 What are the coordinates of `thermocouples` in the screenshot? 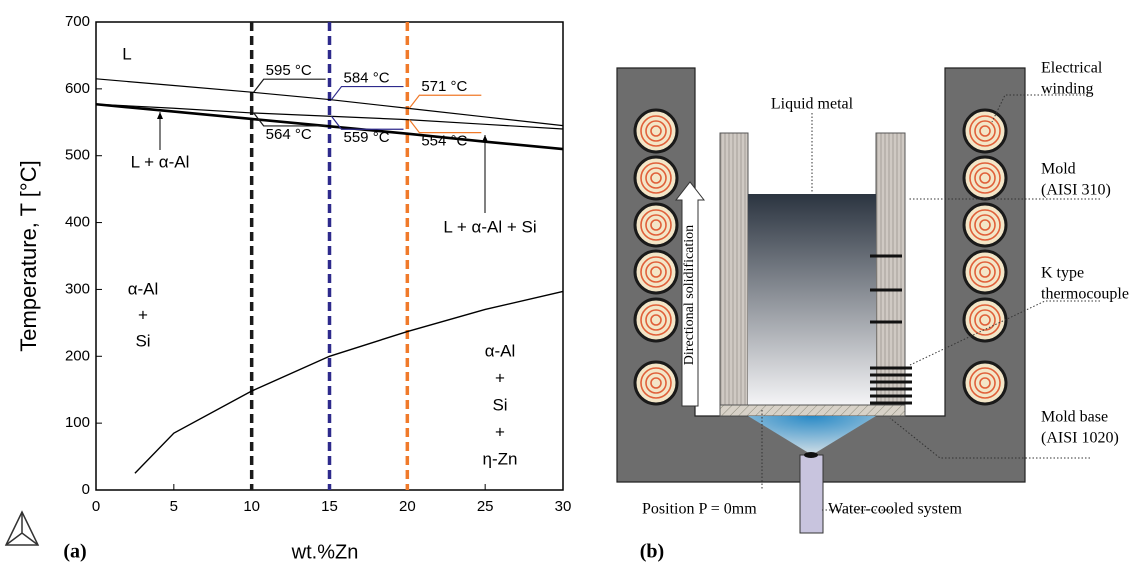 It's located at (891, 329).